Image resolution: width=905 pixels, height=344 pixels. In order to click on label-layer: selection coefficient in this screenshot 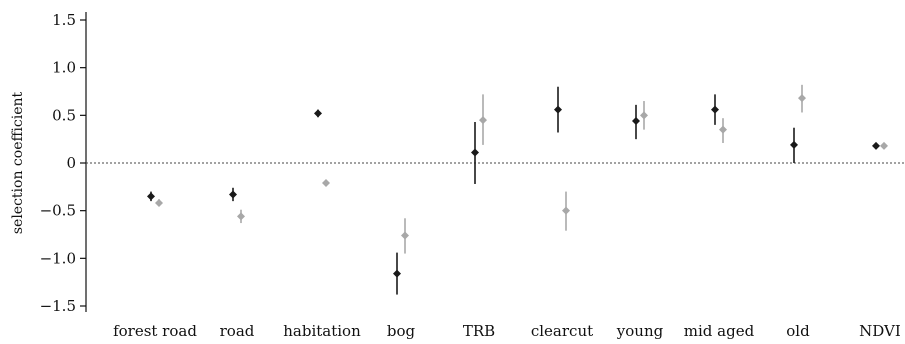, I will do `click(18, 162)`.